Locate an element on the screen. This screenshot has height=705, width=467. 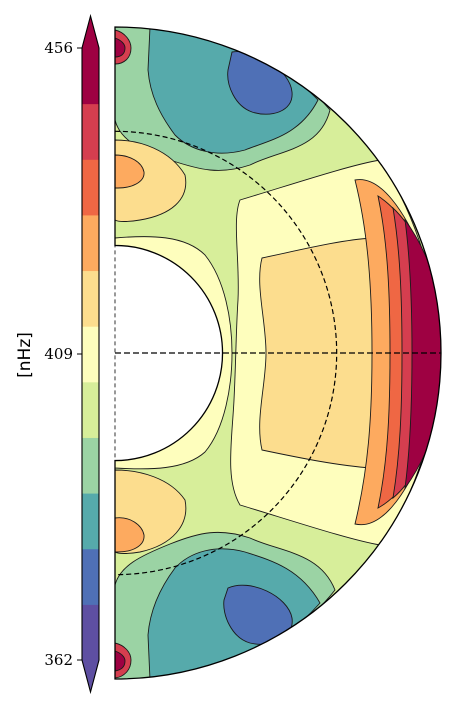
colorbar-tick-label: 362 is located at coordinates (58, 660).